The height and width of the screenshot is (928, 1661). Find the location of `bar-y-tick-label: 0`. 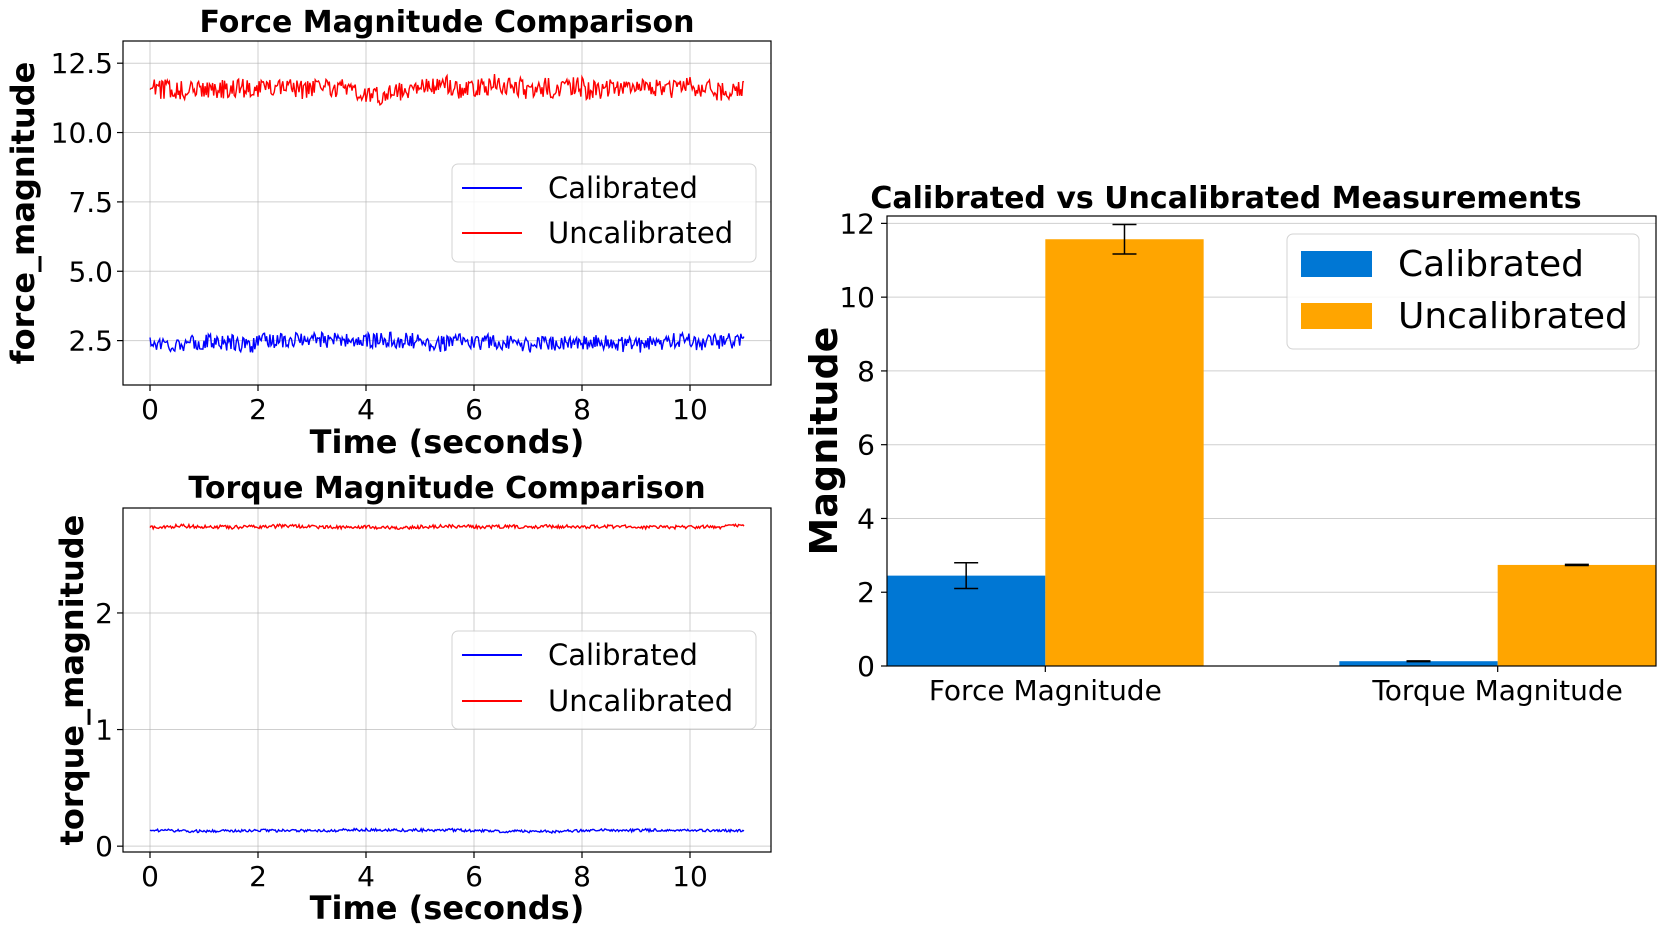

bar-y-tick-label: 0 is located at coordinates (866, 666).